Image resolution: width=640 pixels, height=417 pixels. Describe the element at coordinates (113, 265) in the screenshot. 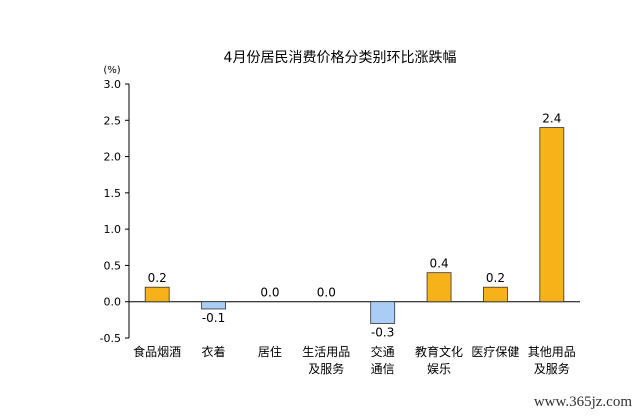

I see `y-tick-label: 0.5` at that location.